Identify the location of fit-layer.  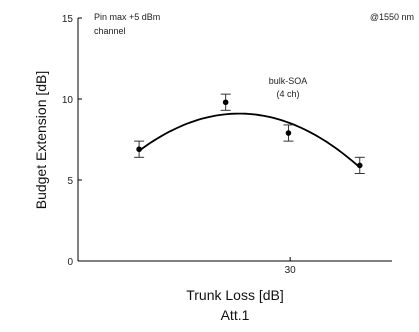
(249, 140).